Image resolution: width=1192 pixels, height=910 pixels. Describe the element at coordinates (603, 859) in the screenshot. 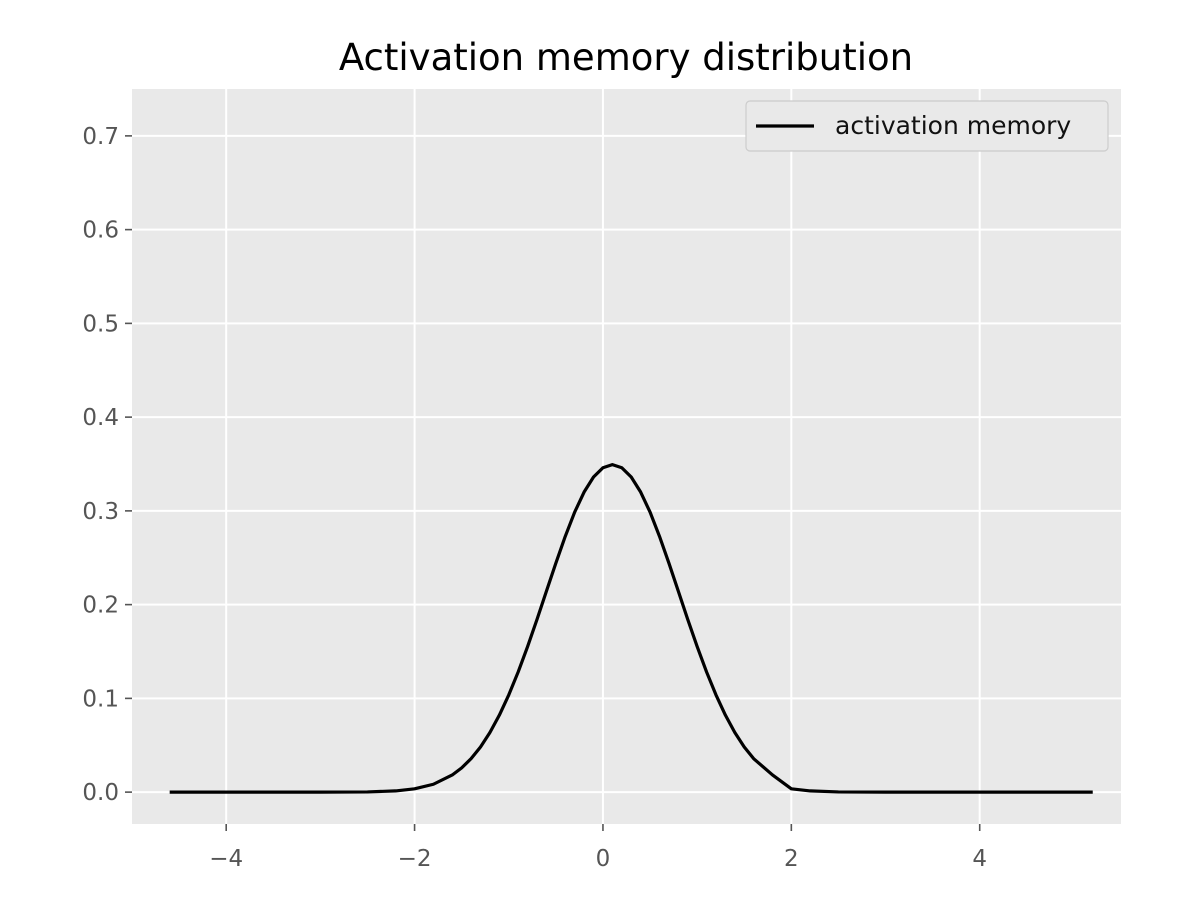

I see `x-tick-label: 0` at that location.